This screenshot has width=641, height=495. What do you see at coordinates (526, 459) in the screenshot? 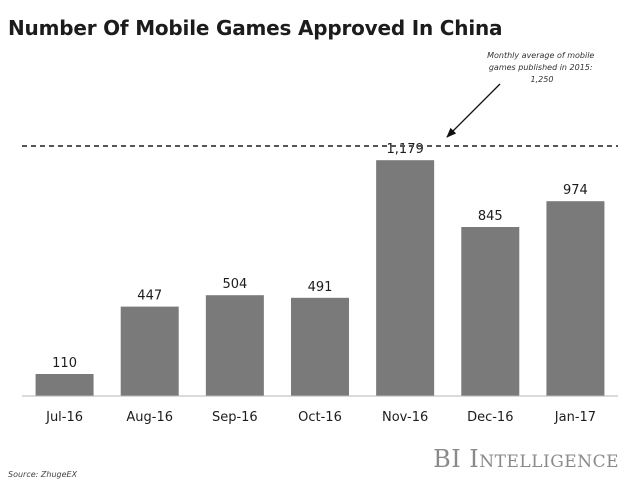
I see `brand-text: BI Intelligence` at bounding box center [526, 459].